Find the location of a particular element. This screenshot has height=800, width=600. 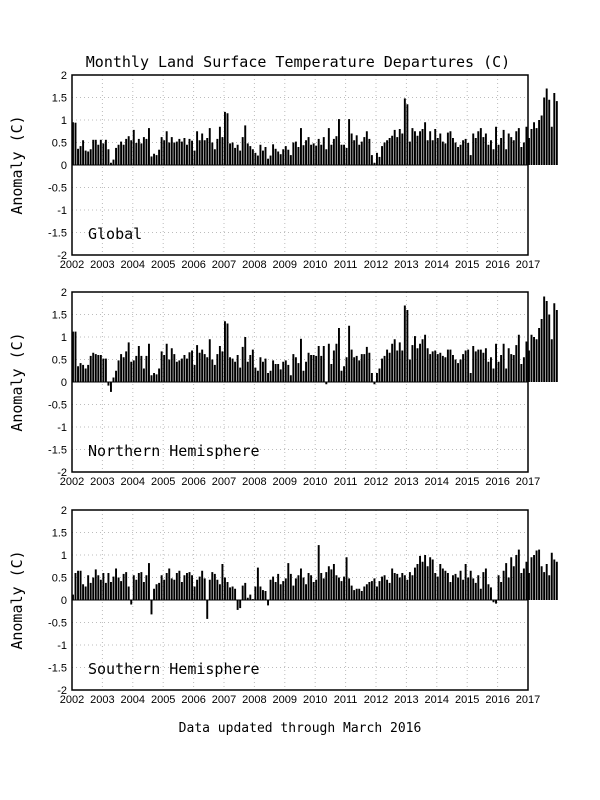

y-tick-label: 1 is located at coordinates (64, 121).